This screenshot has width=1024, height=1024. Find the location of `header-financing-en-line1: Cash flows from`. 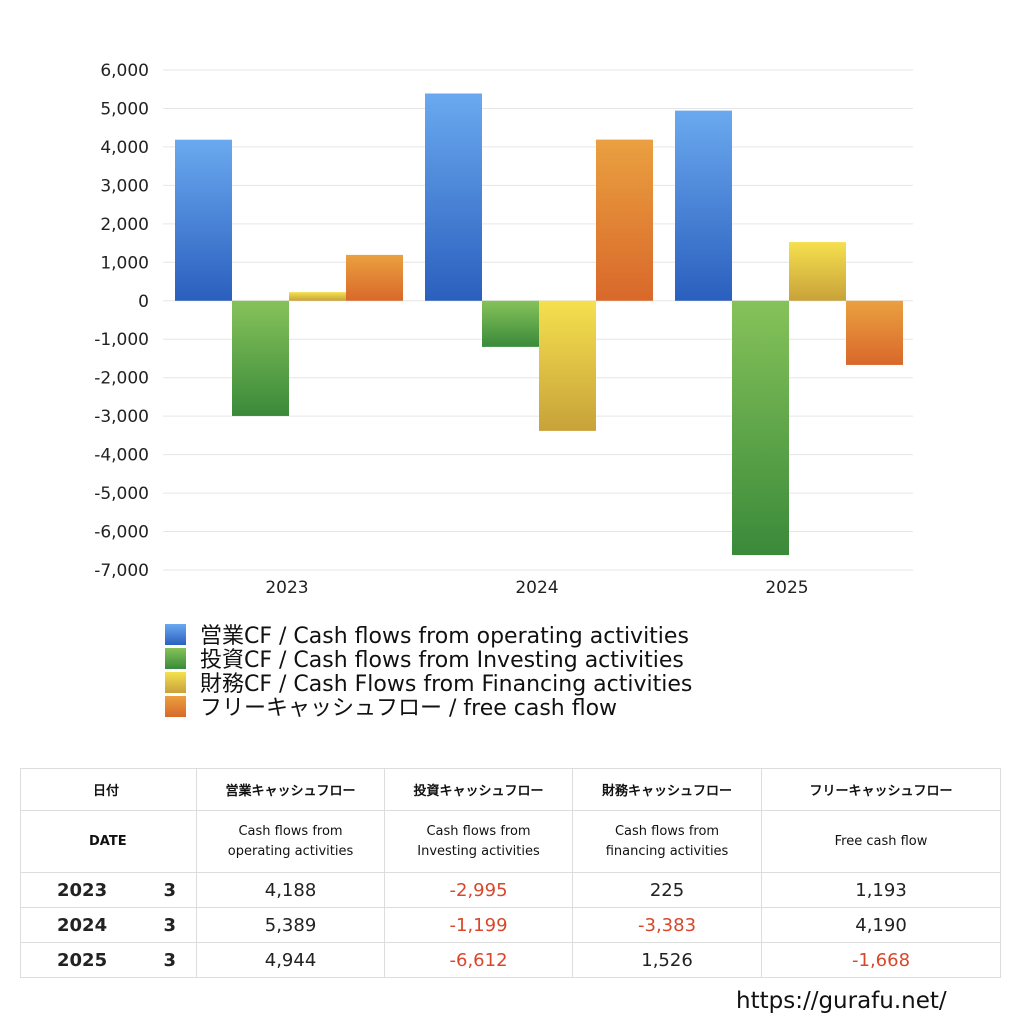

header-financing-en-line1: Cash flows from is located at coordinates (667, 831).